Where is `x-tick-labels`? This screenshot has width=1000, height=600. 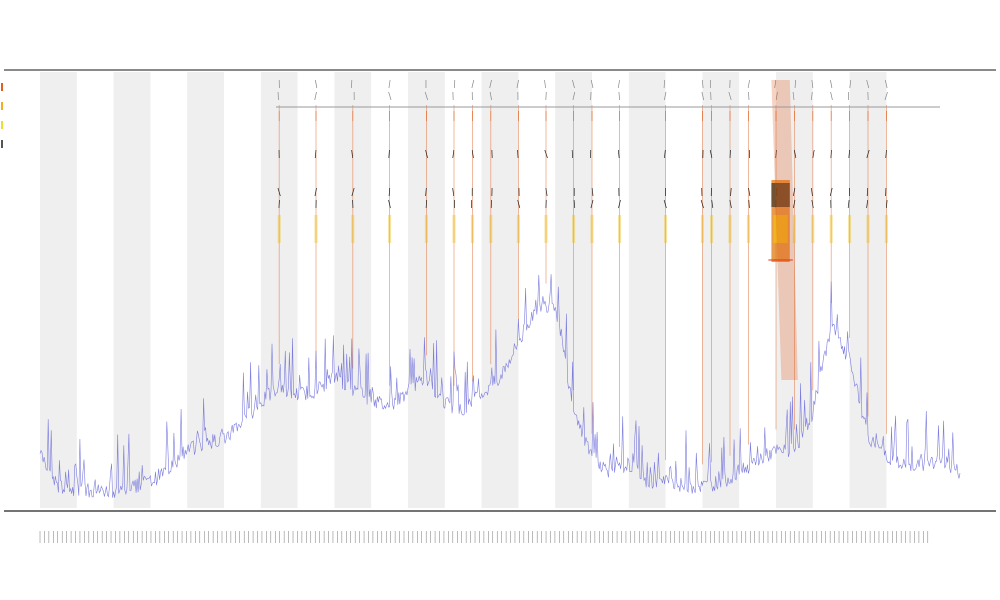 x-tick-labels is located at coordinates (484, 537).